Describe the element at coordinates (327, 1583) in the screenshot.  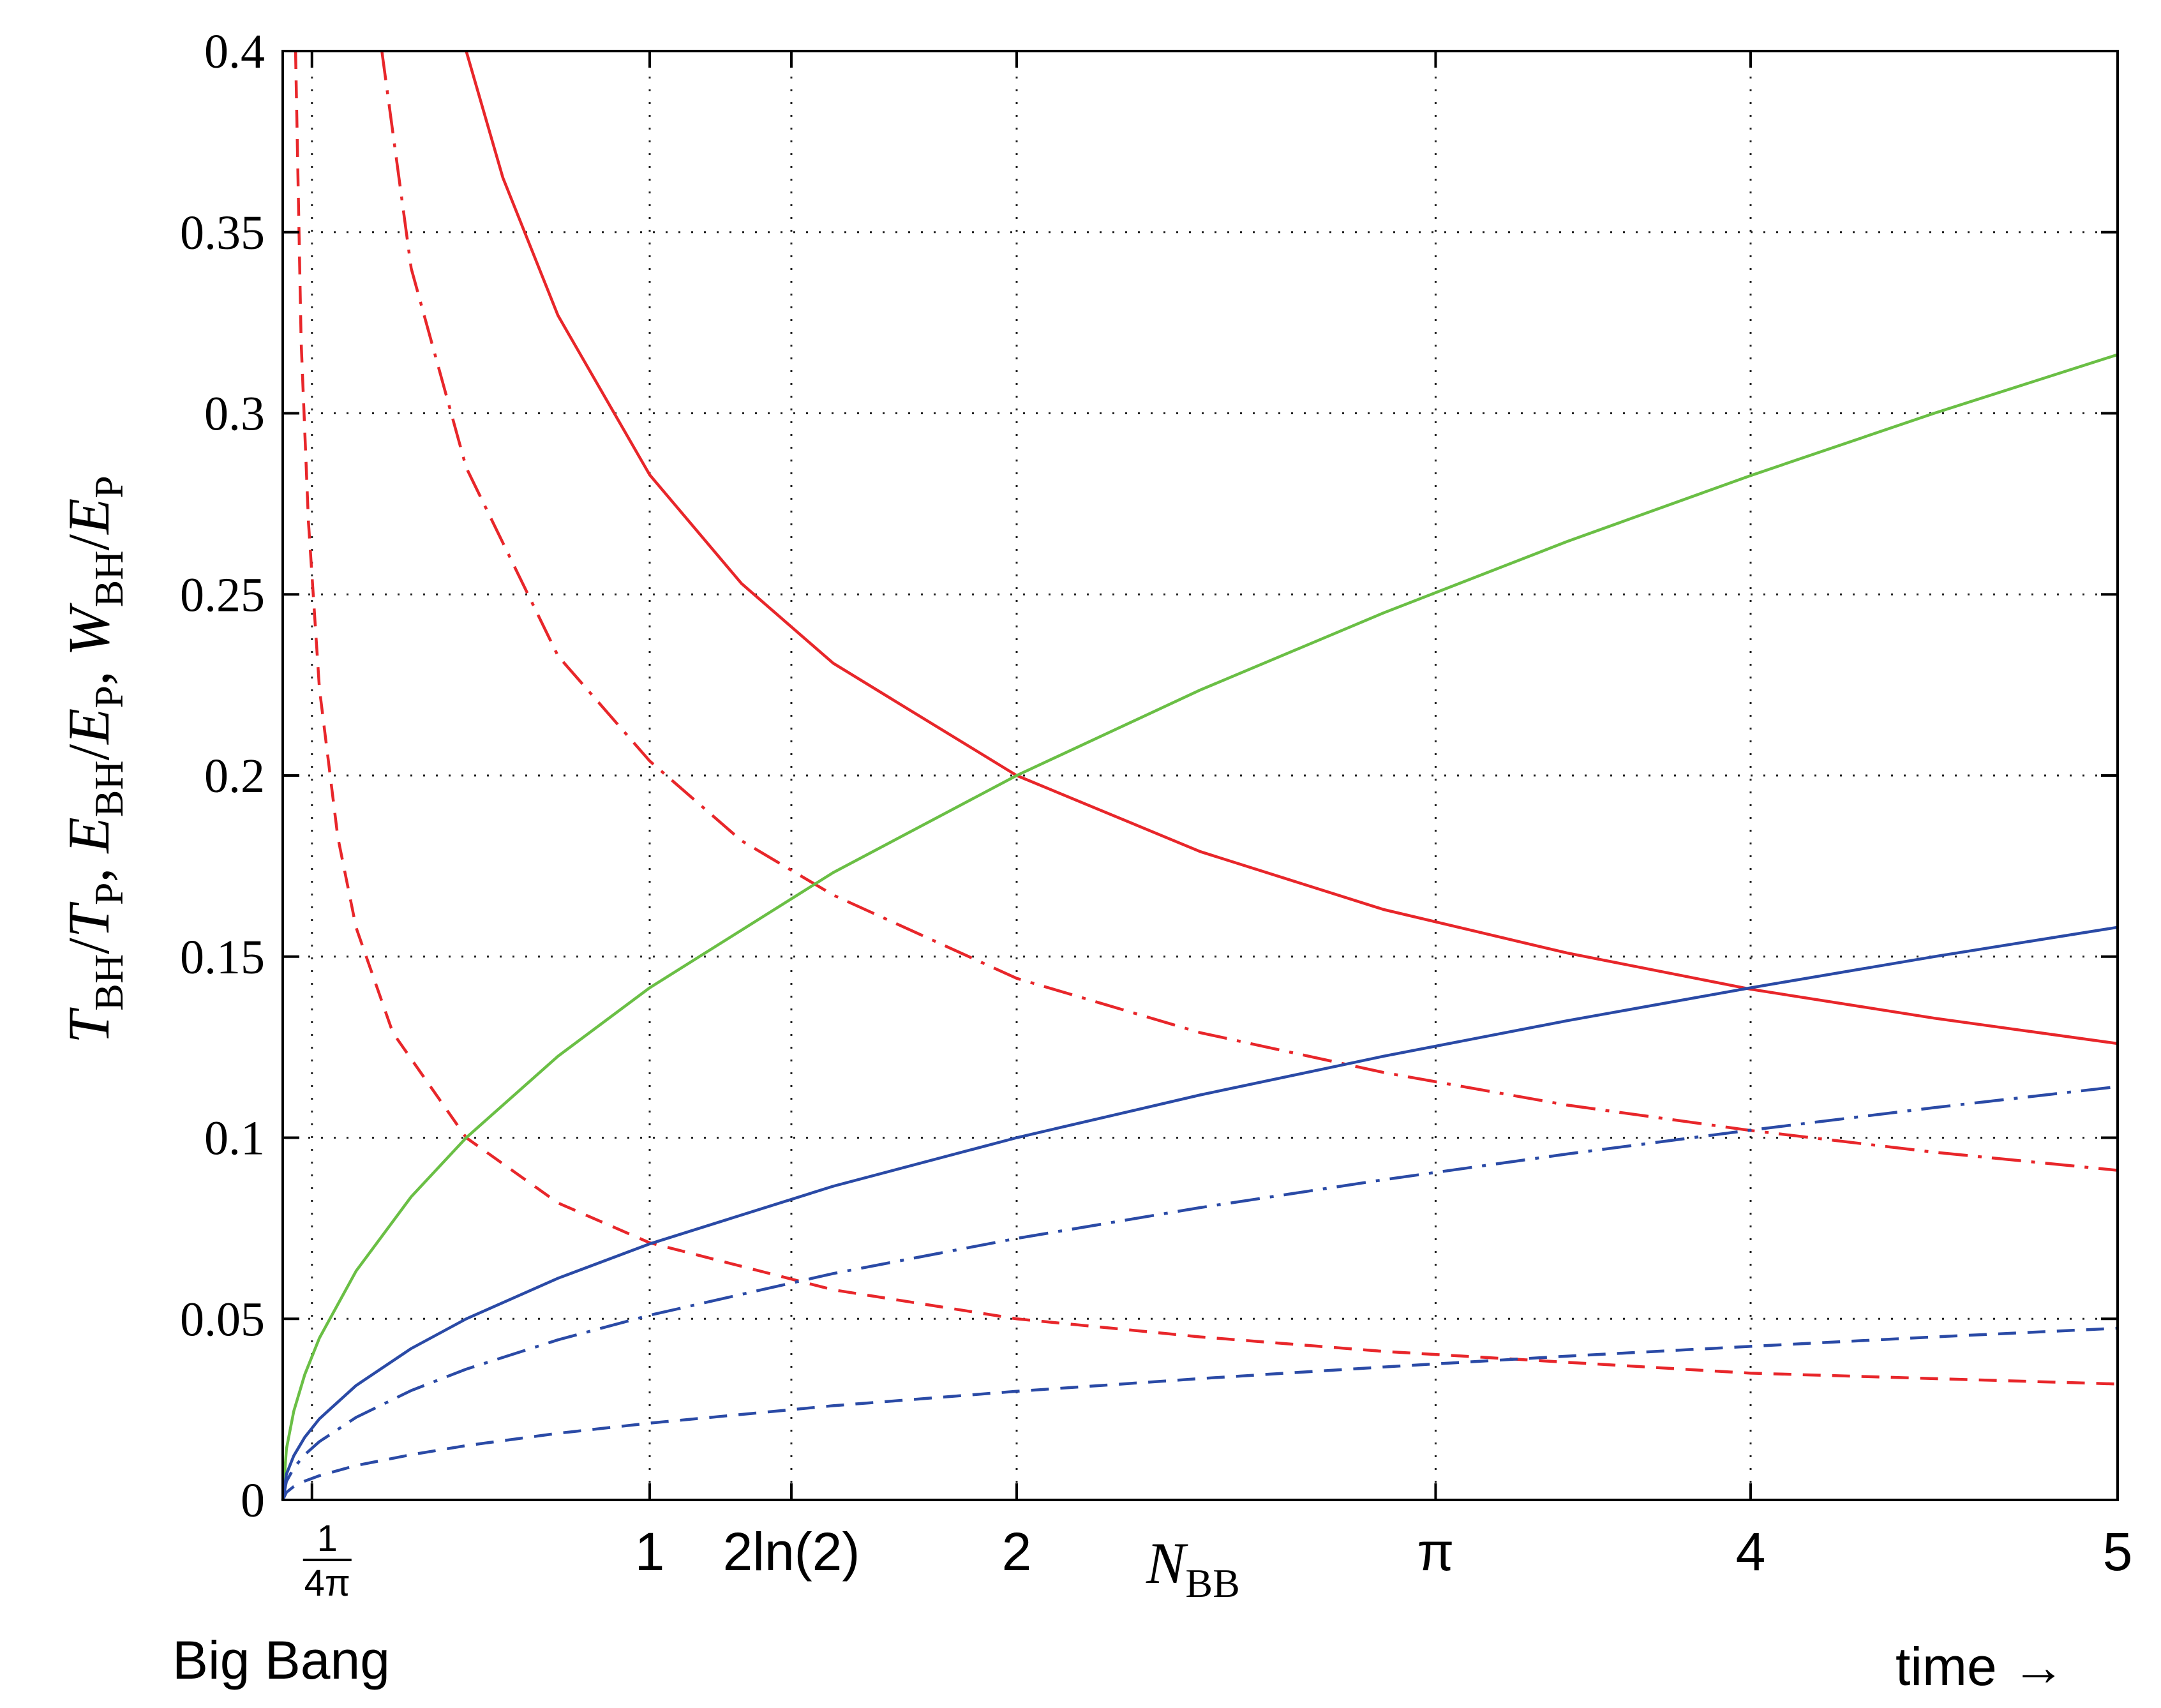
I see `x-tick-label-denominator: 4π` at that location.